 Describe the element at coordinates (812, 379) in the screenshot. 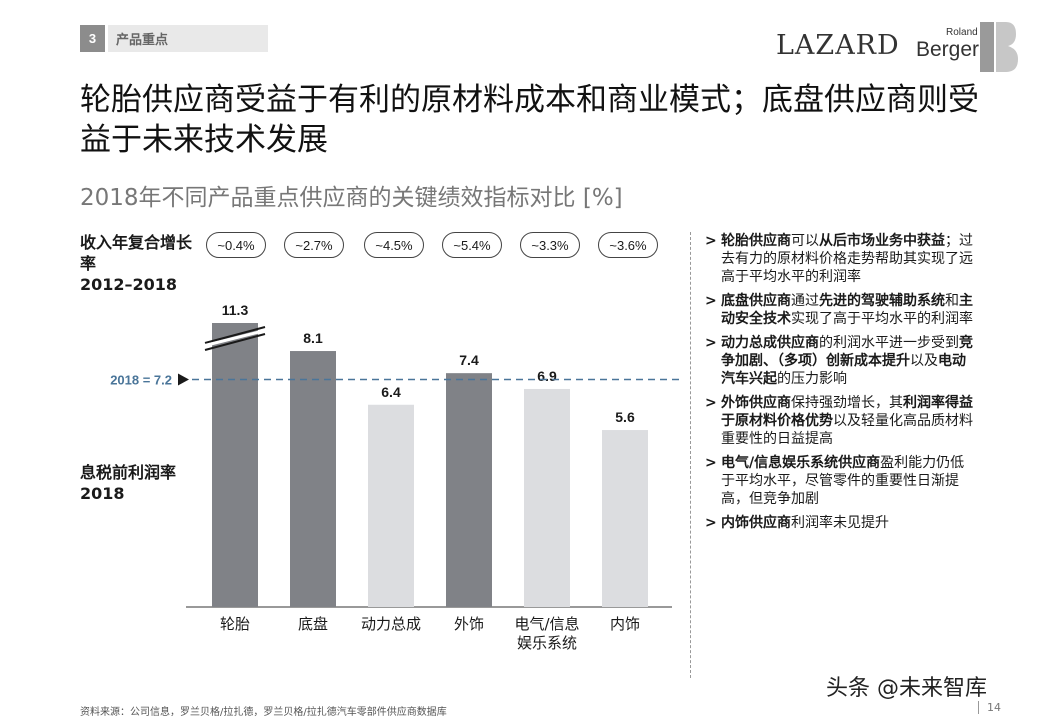

I see `insight-text: 的压力影响` at that location.